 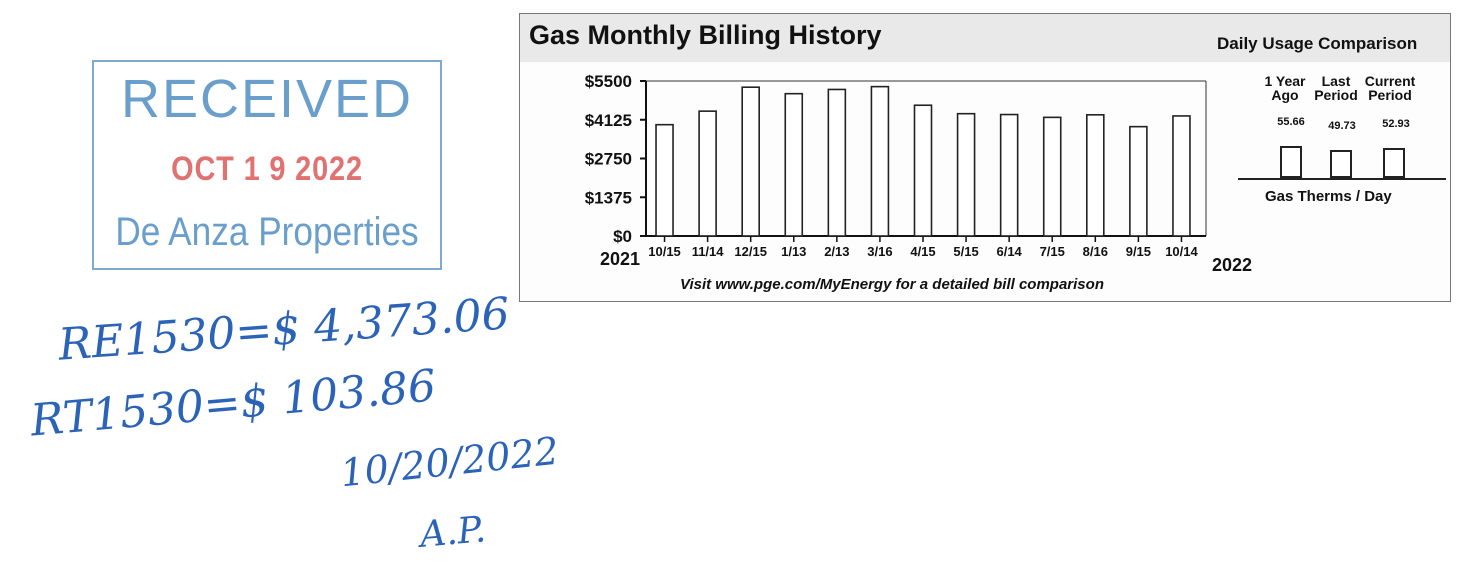 I want to click on daily-usage-value-2: 49.73, so click(x=1342, y=126).